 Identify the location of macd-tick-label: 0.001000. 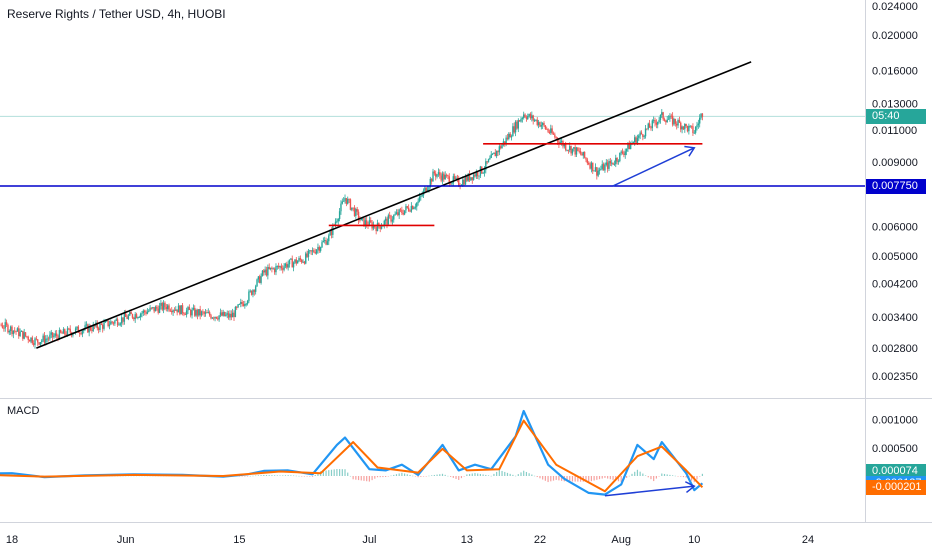
(895, 421).